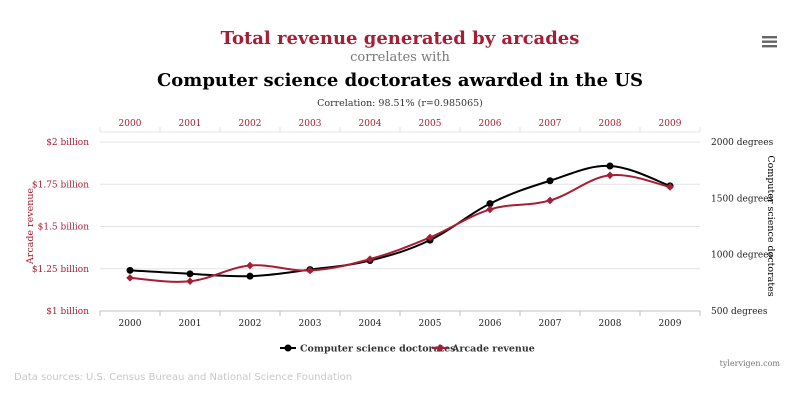  What do you see at coordinates (67, 312) in the screenshot?
I see `left-tick-label: $1 billion` at bounding box center [67, 312].